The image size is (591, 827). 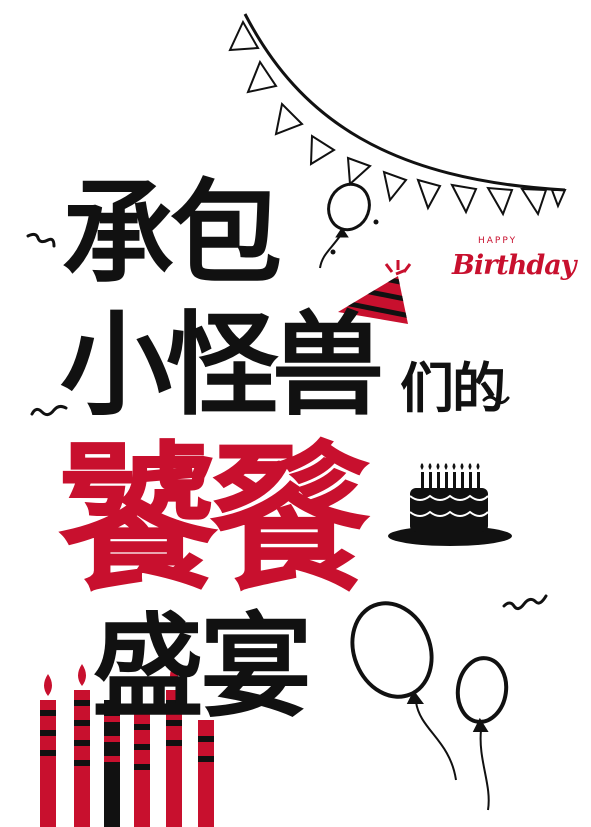 I want to click on birthday-script: Birthday, so click(x=514, y=265).